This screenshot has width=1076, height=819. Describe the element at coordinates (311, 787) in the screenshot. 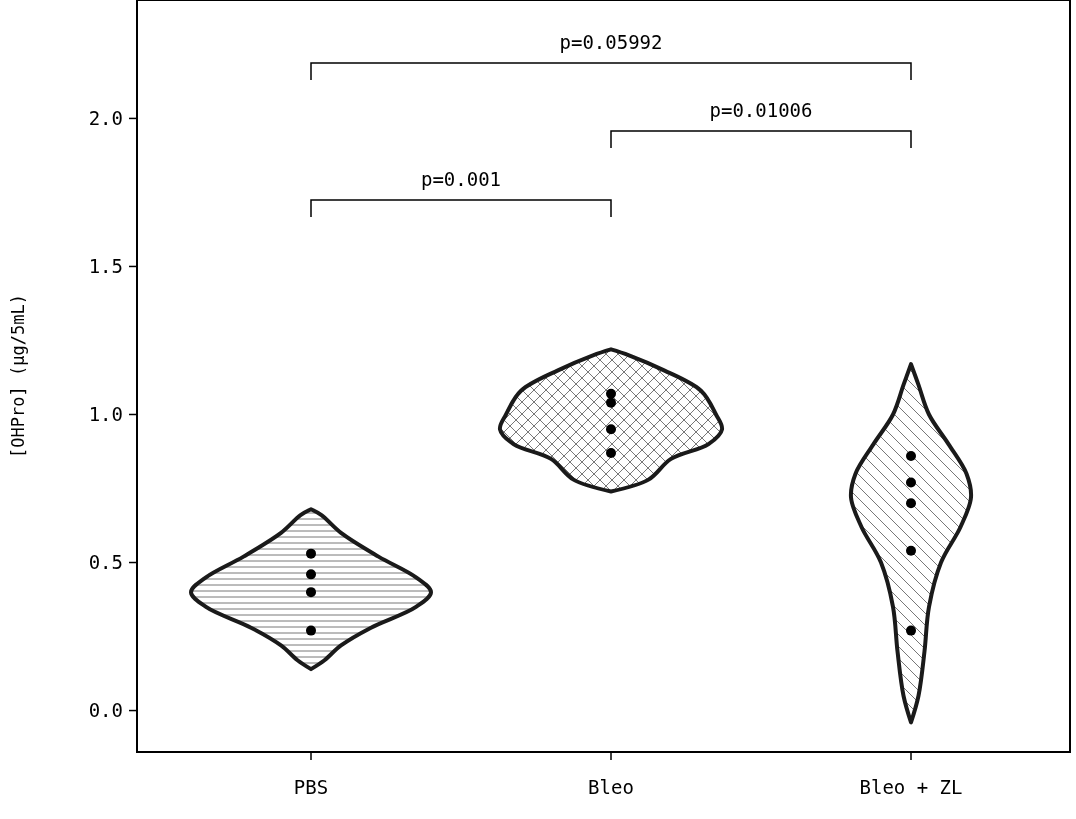

I see `x-tick-label: PBS` at that location.